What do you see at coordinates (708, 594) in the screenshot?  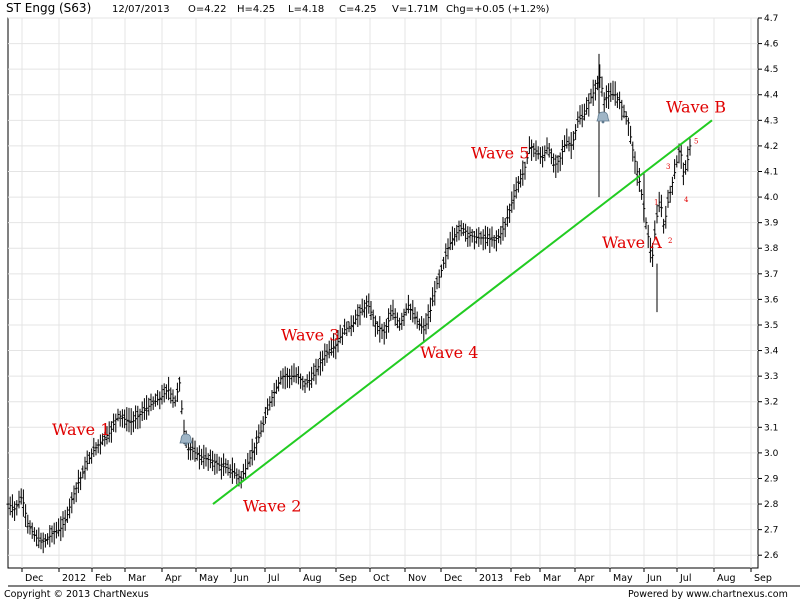 I see `powered-by-text: Powered by www.chartnexus.com` at bounding box center [708, 594].